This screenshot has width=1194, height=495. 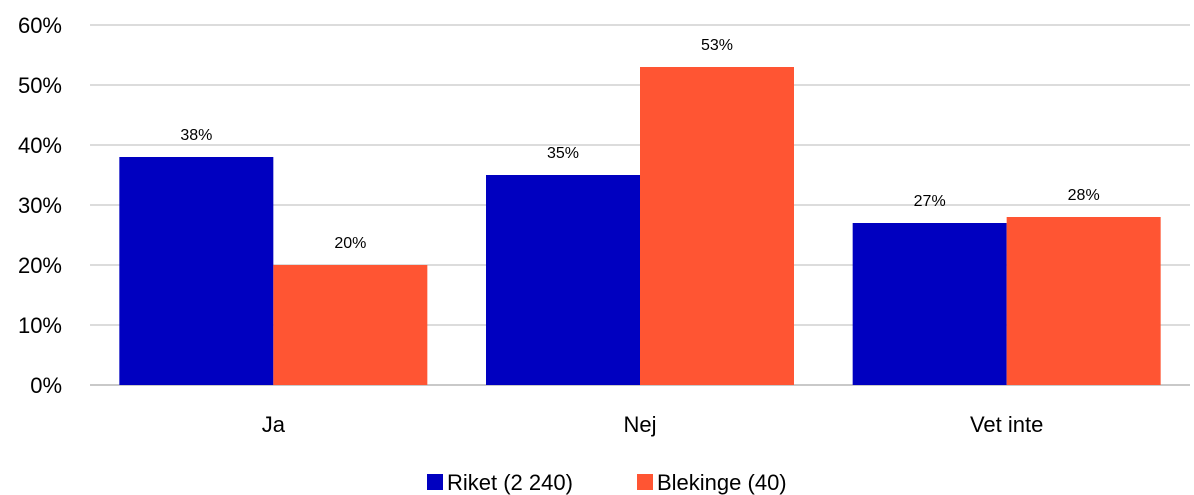 I want to click on legend-label: Blekinge (40), so click(x=722, y=482).